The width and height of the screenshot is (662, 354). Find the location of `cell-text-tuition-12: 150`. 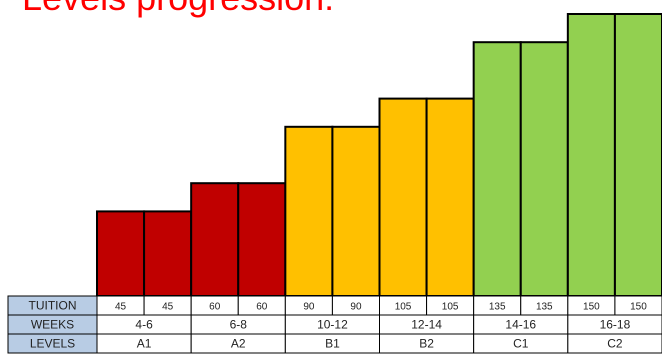

cell-text-tuition-12: 150 is located at coordinates (638, 307).